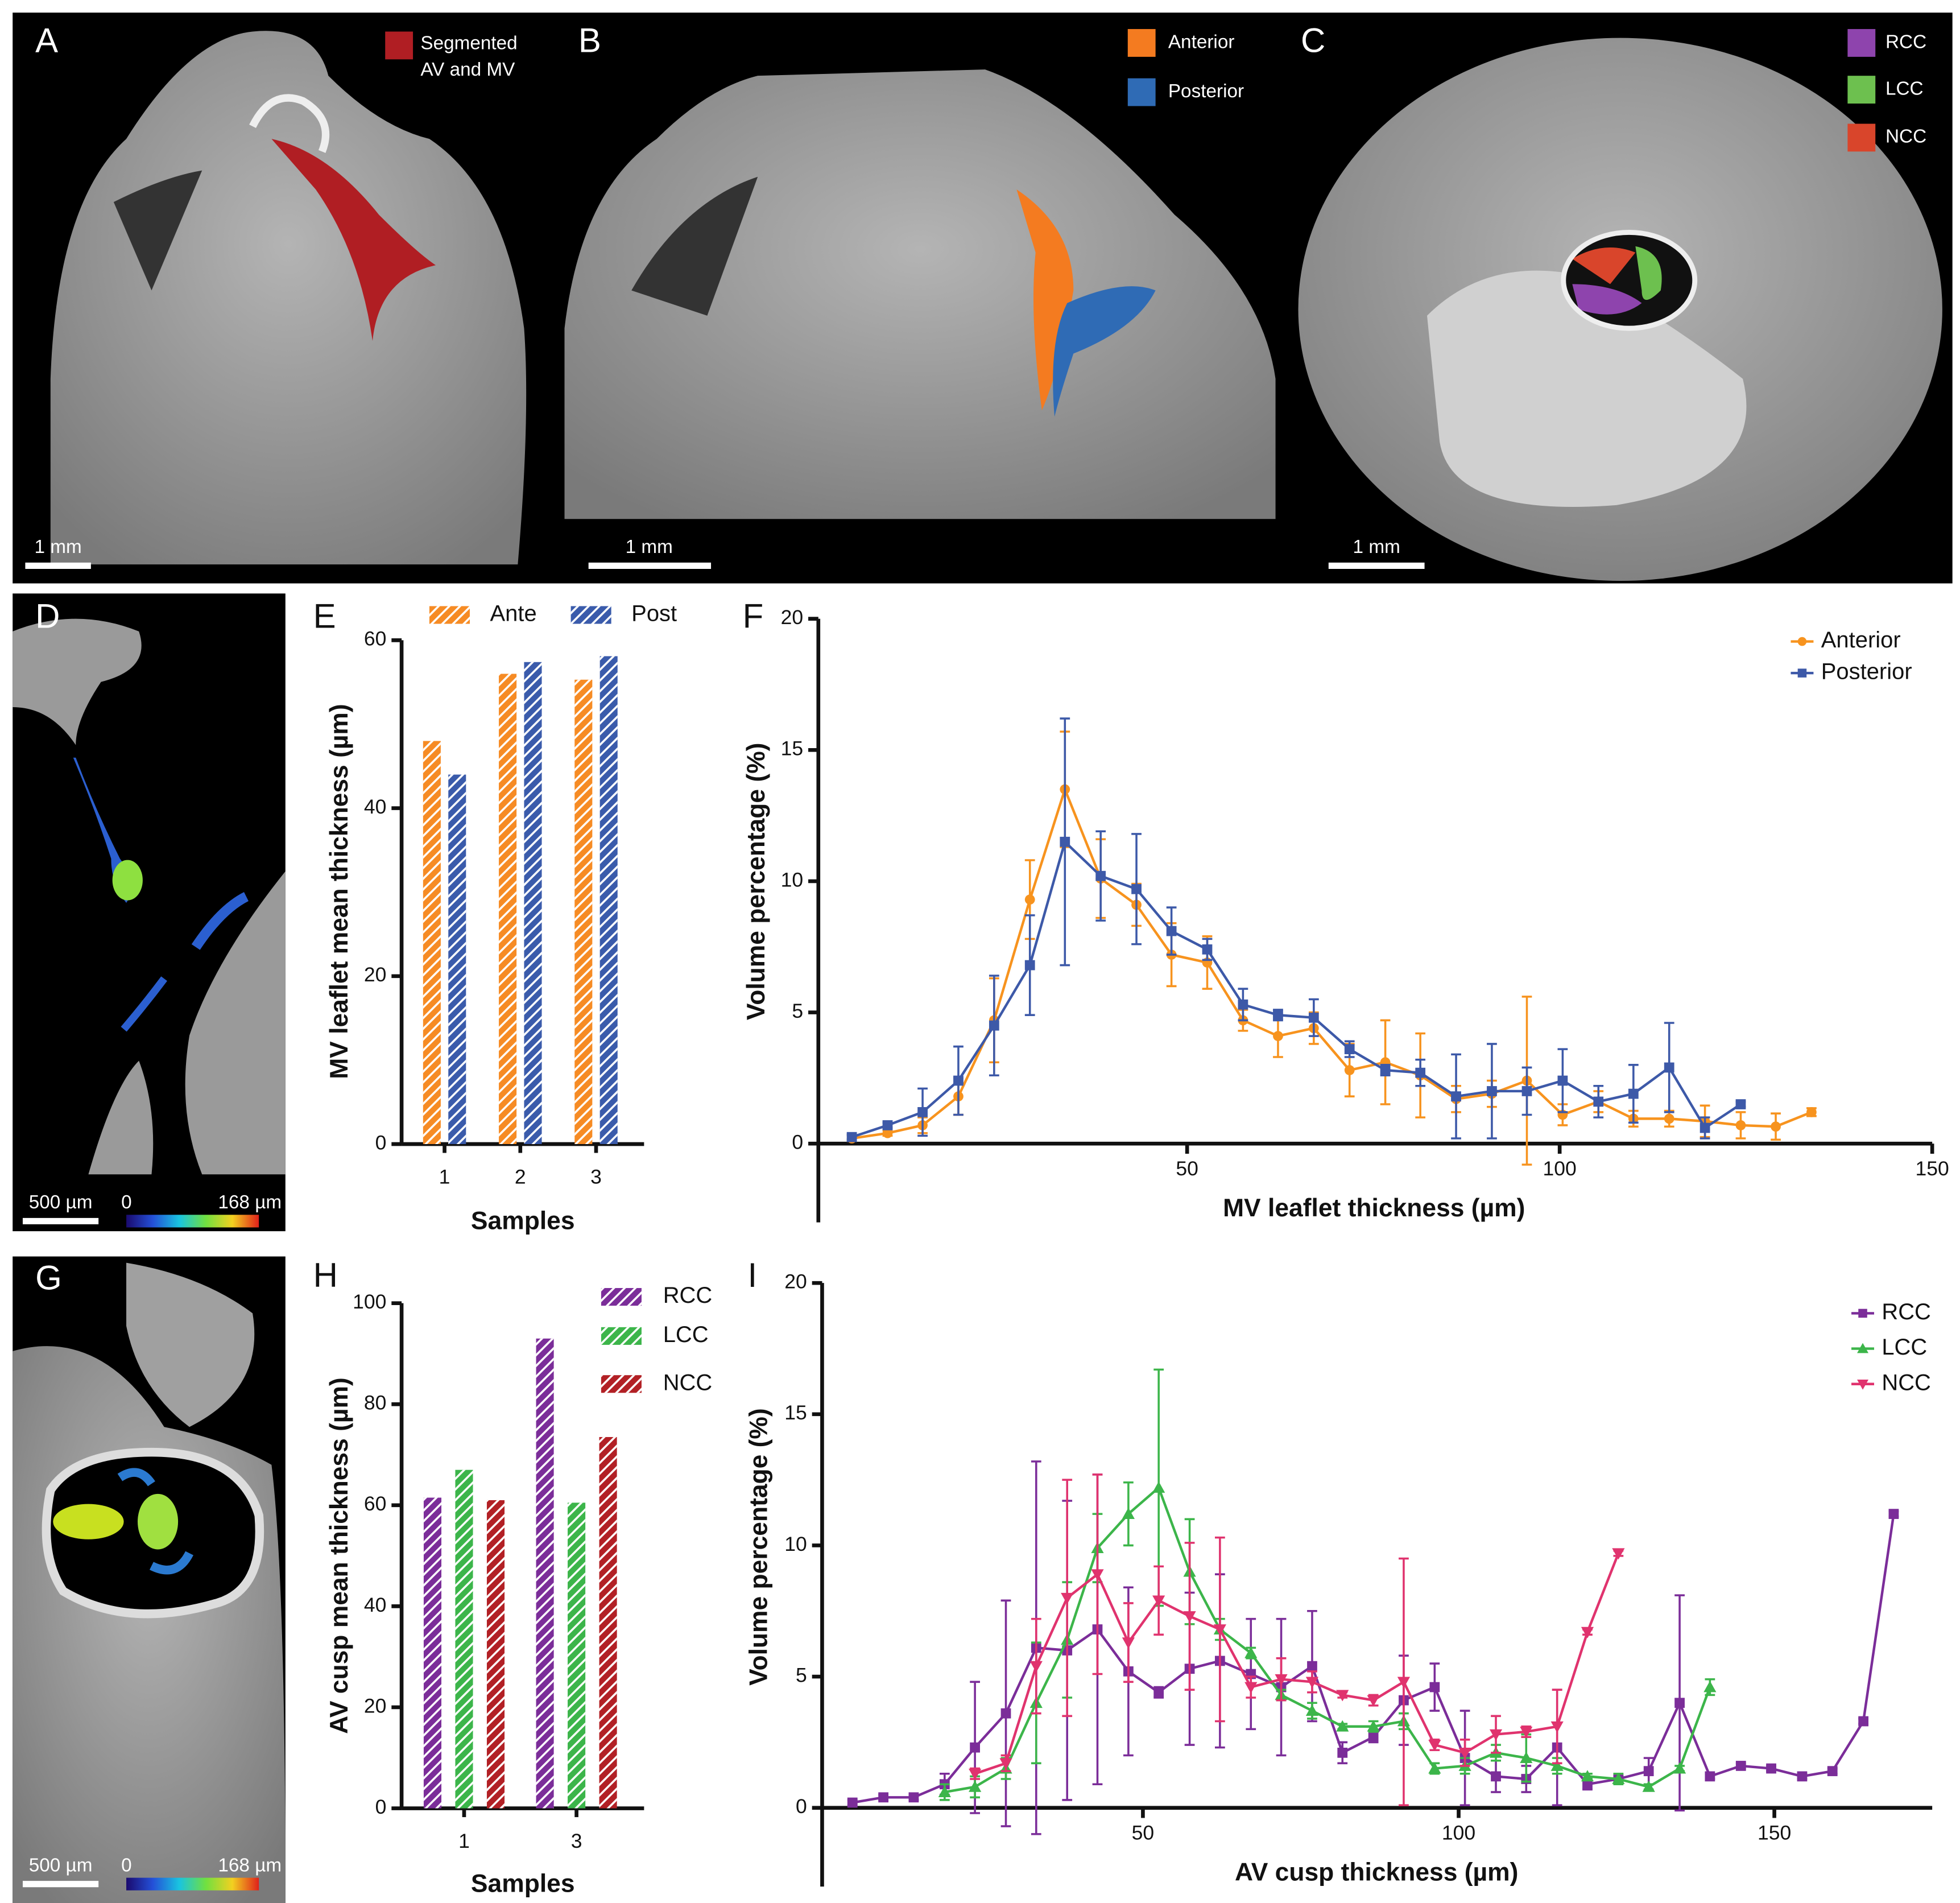 This screenshot has height=1903, width=1960. I want to click on panel-label: D, so click(48, 616).